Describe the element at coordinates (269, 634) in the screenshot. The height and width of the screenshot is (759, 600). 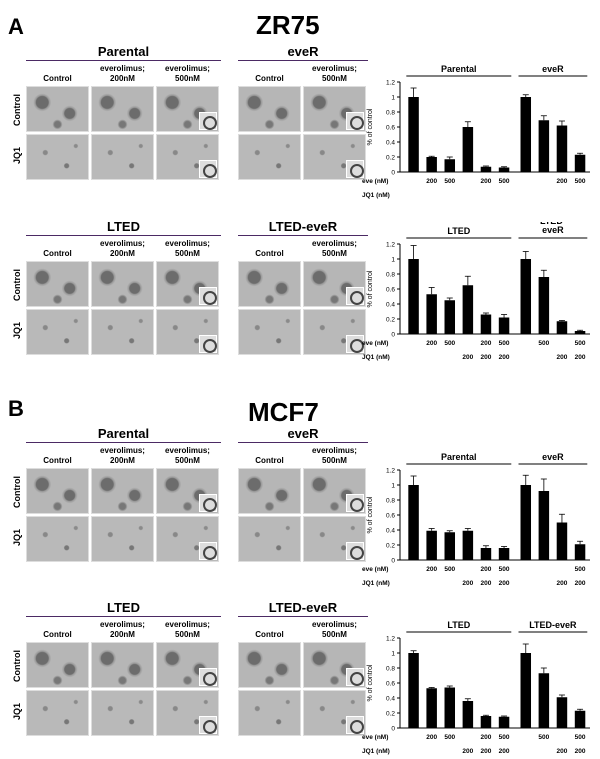
I see `col-label-b-lted-ever-control: Control` at that location.